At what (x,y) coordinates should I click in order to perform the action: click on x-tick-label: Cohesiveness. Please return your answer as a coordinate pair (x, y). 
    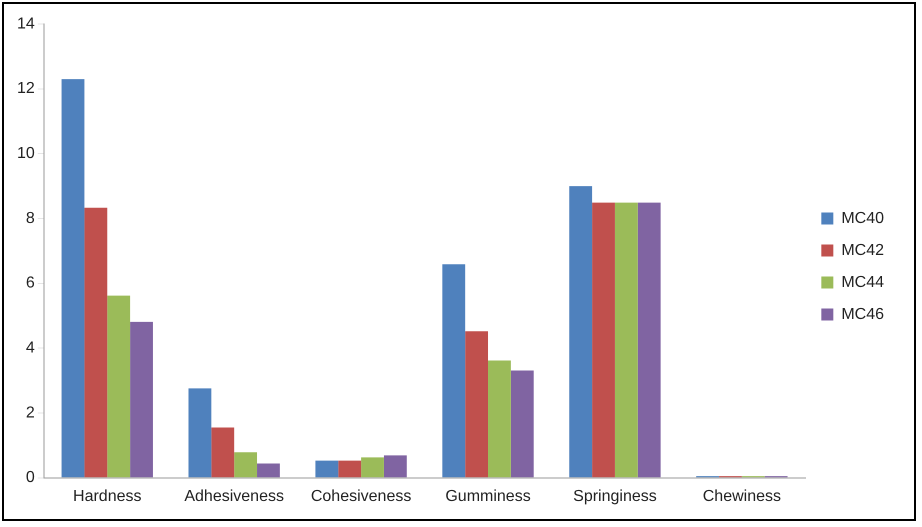
    Looking at the image, I should click on (361, 496).